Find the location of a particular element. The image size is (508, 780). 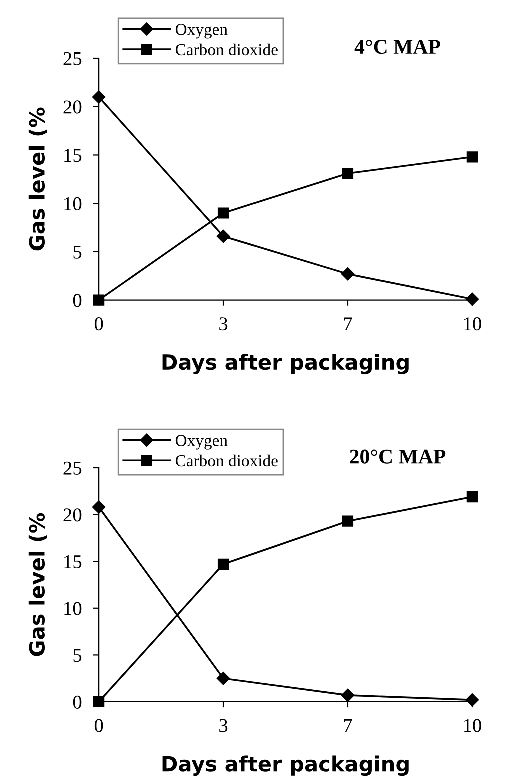

chart-title: 20°C MAP is located at coordinates (398, 457).